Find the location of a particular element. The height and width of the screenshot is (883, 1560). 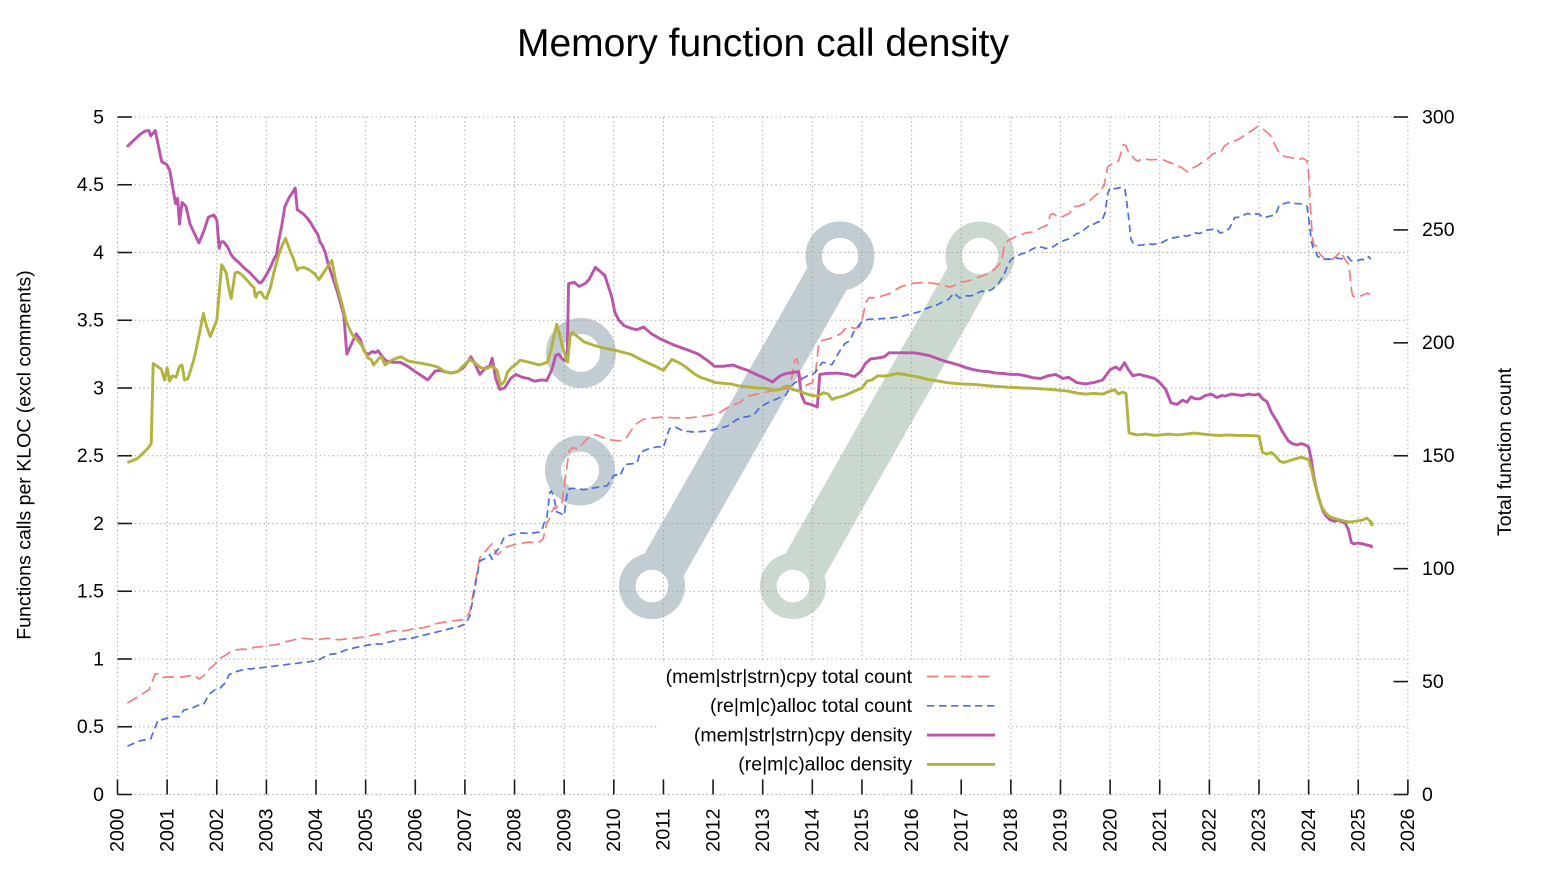

svg-text: 0.5 is located at coordinates (90, 727).